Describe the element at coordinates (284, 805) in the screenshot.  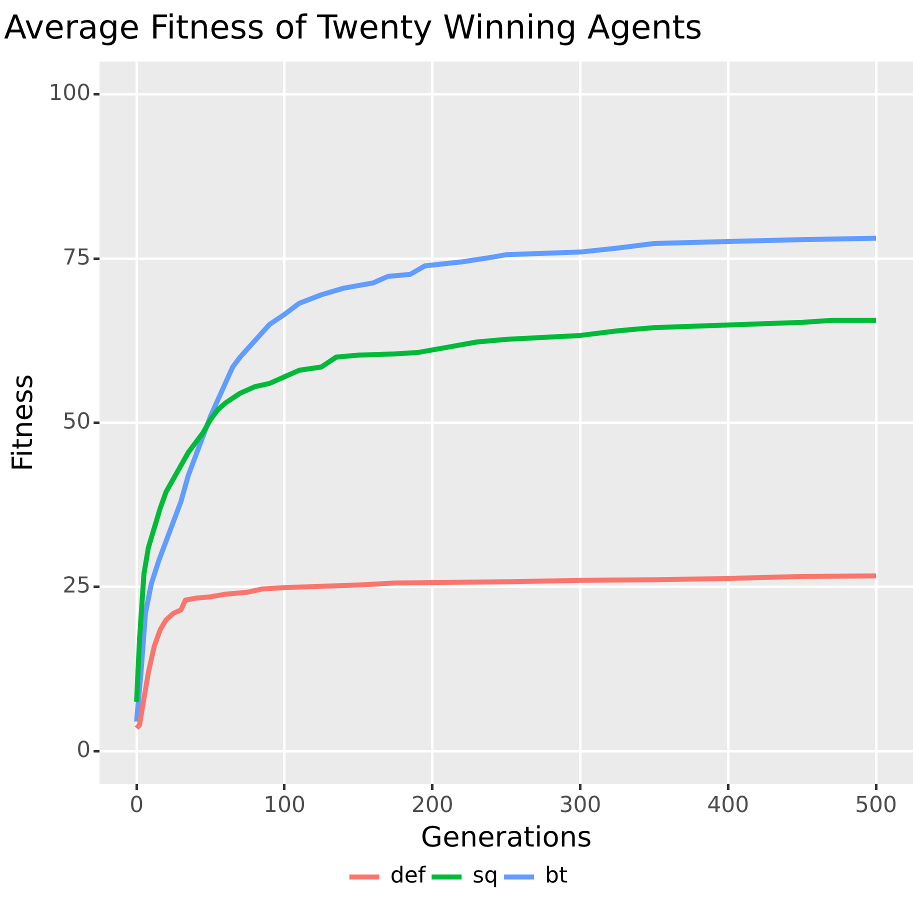
I see `x-tick-label: 100` at that location.